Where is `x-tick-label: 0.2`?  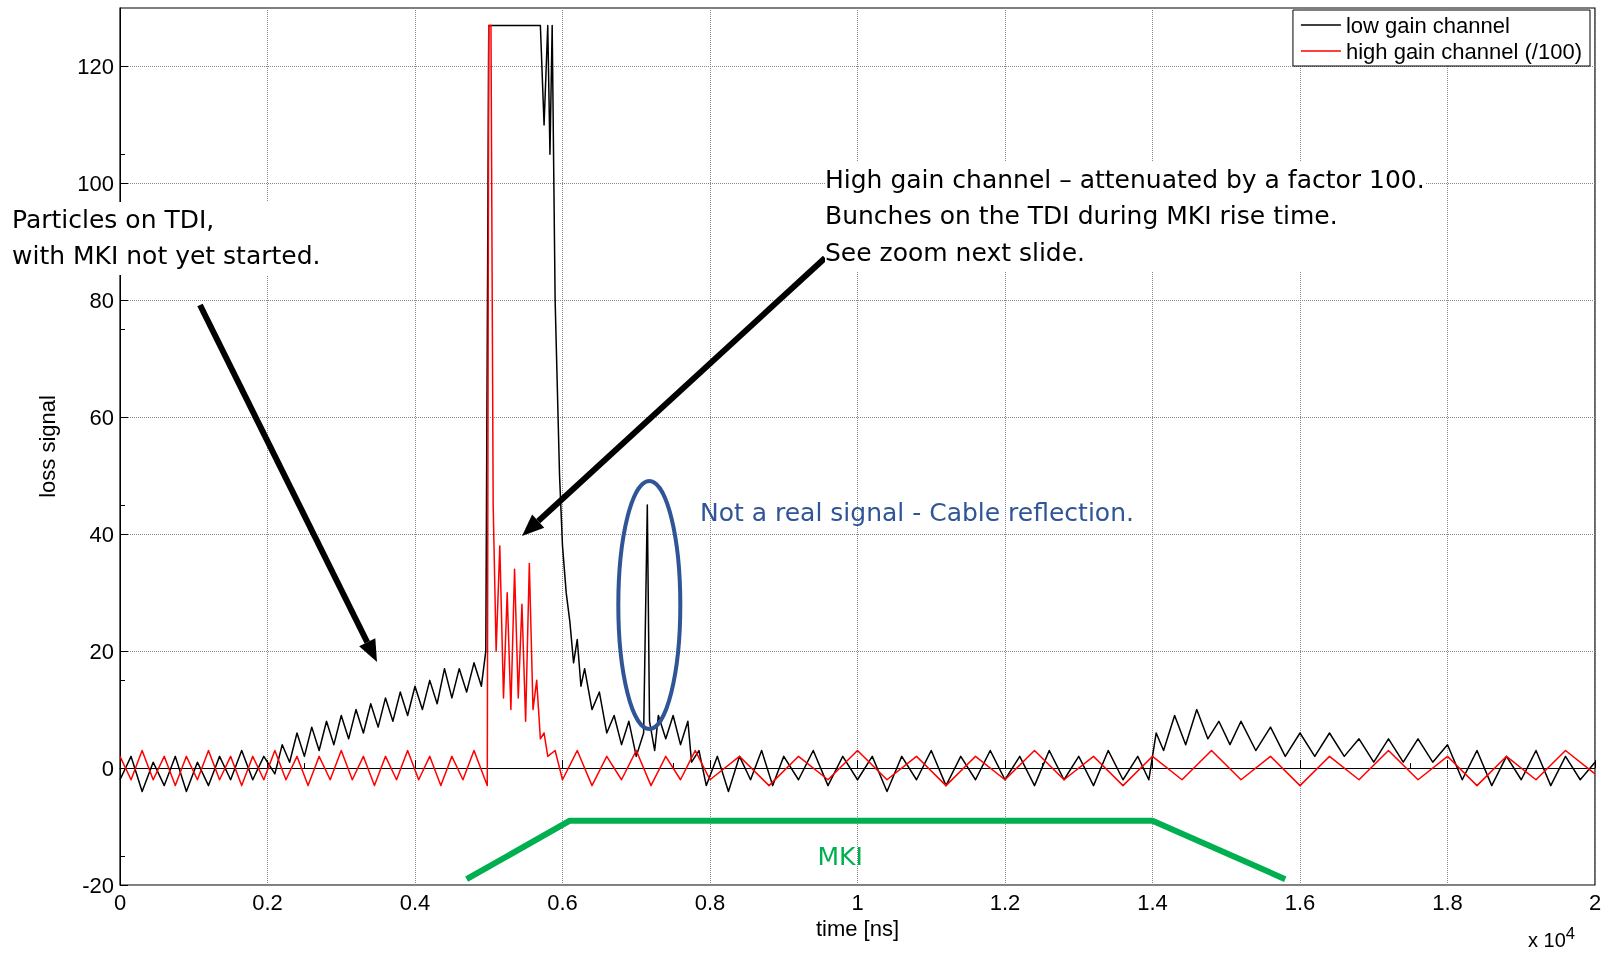 x-tick-label: 0.2 is located at coordinates (267, 902).